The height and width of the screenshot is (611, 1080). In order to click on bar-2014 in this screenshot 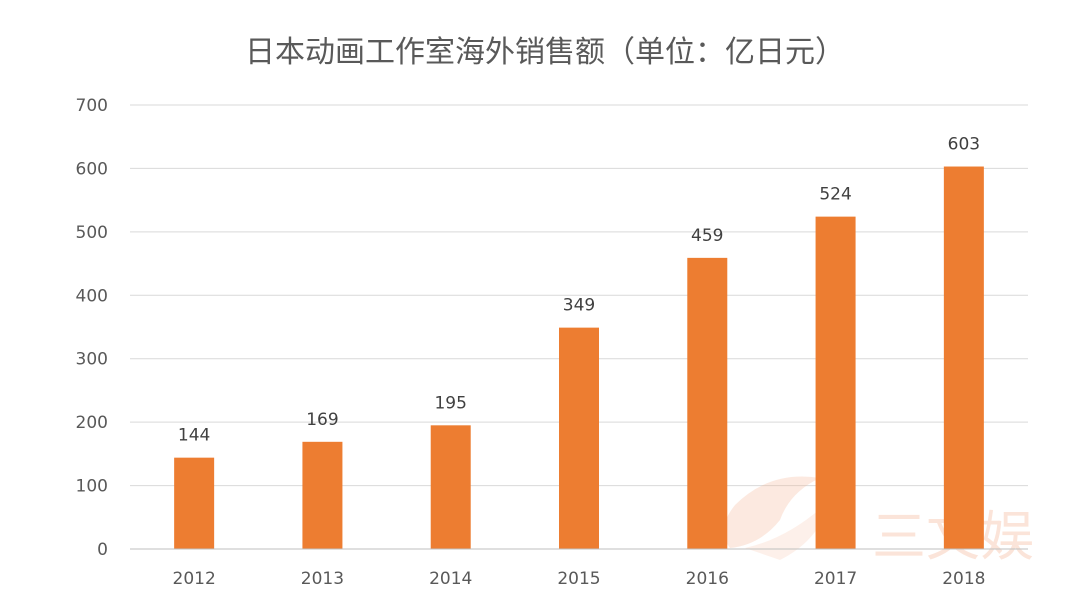, I will do `click(450, 487)`.